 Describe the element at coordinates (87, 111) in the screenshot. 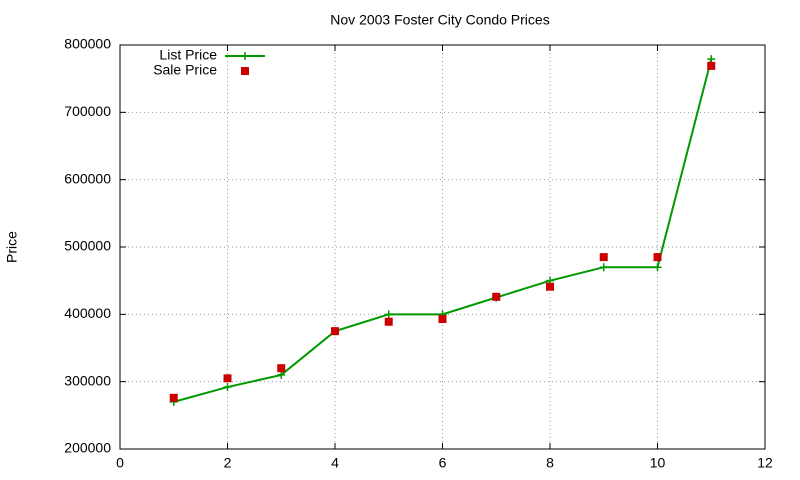

I see `y-tick-label: 700000` at that location.